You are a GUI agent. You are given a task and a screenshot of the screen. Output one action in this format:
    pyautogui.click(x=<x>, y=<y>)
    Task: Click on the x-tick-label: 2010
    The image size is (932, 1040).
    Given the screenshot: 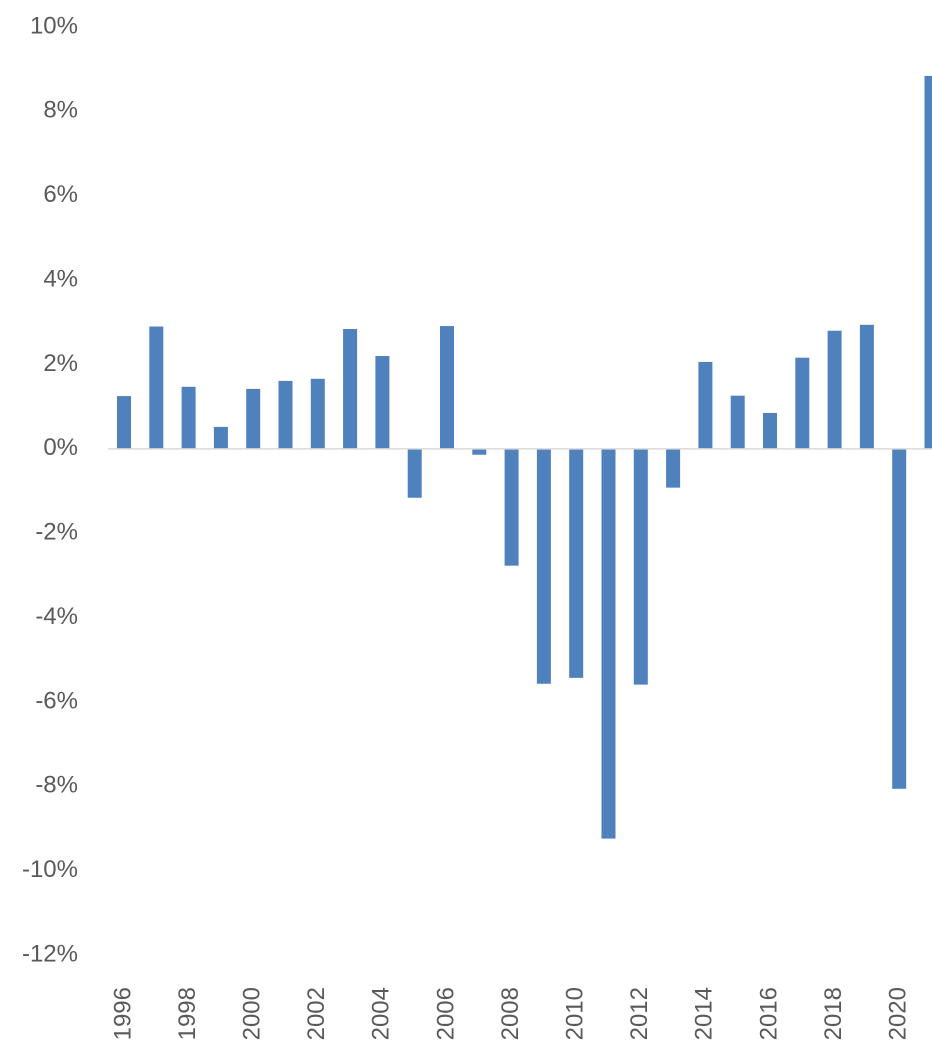 What is the action you would take?
    pyautogui.click(x=575, y=1013)
    